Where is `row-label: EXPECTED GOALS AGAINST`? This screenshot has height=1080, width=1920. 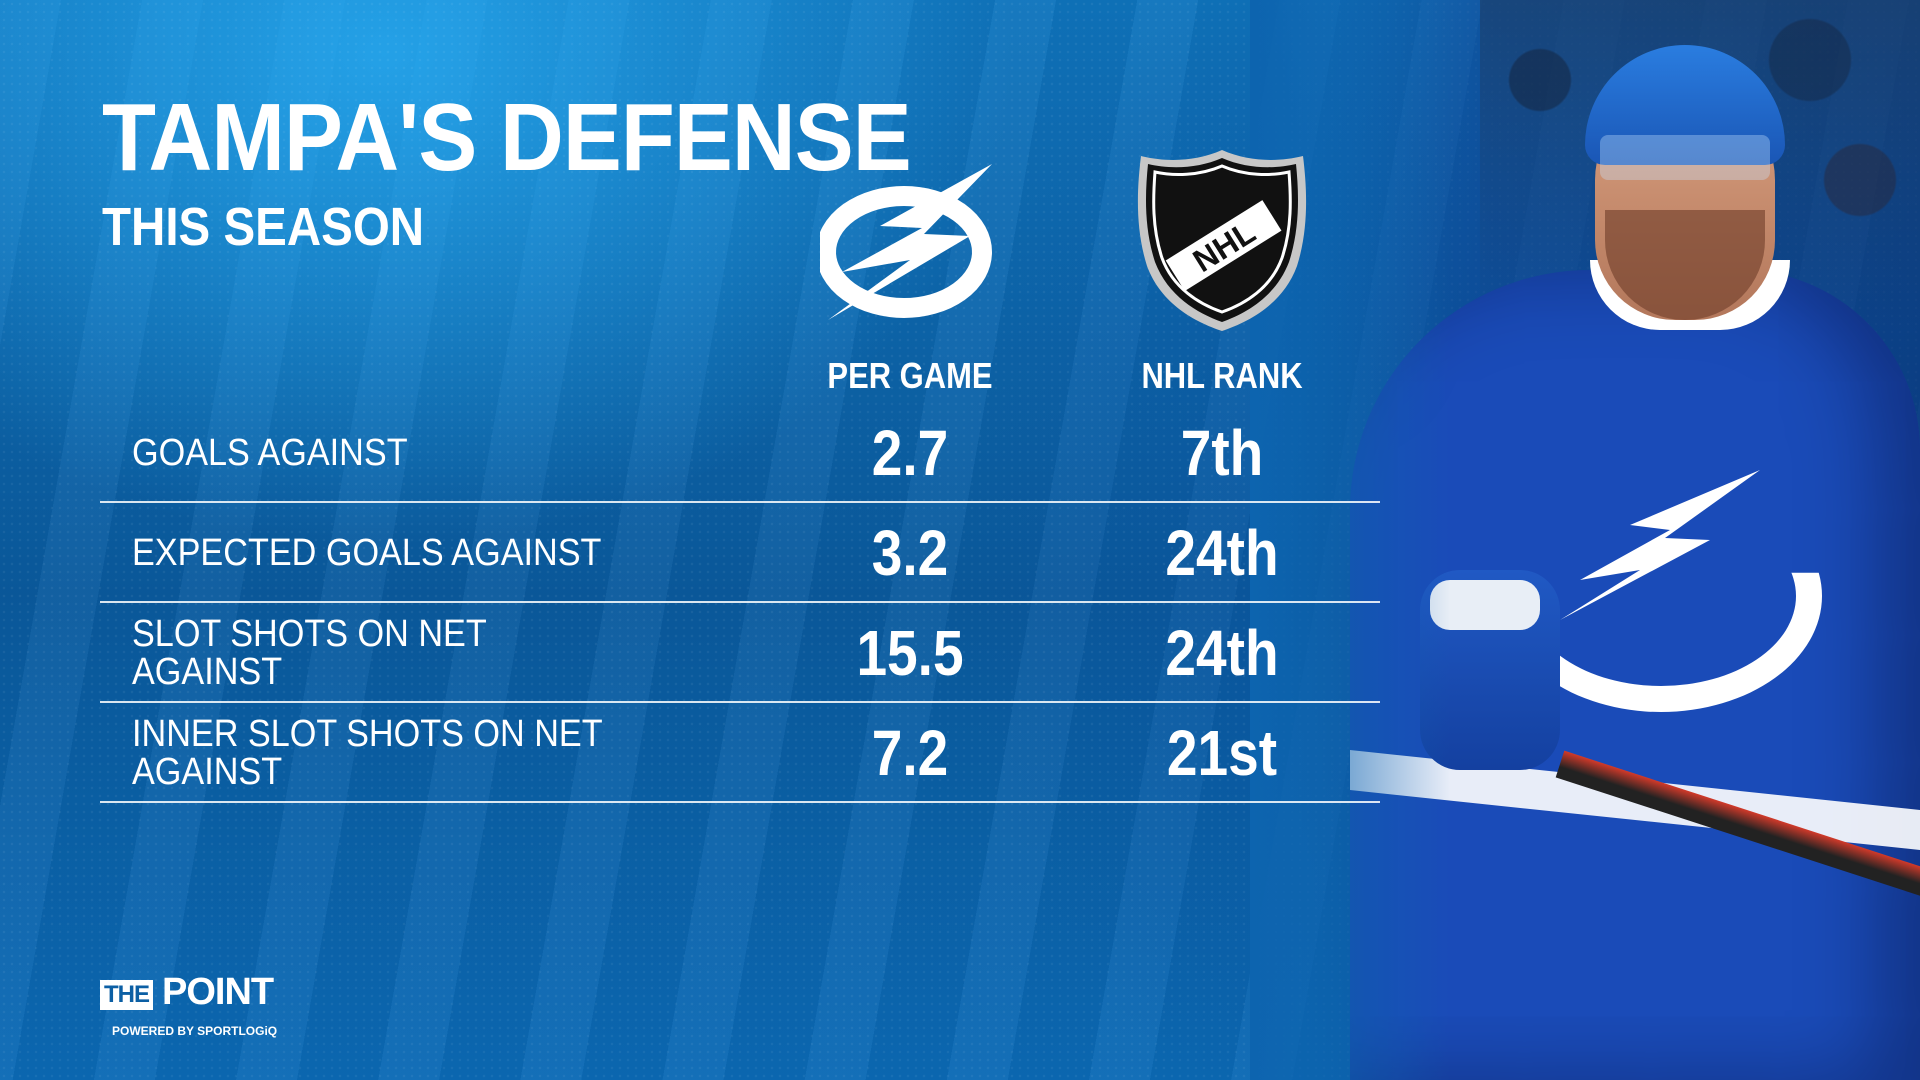
row-label: EXPECTED GOALS AGAINST is located at coordinates (367, 553).